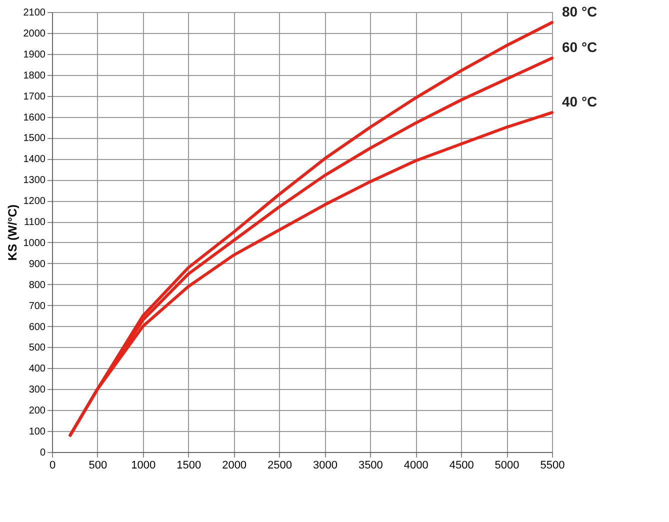 Image resolution: width=669 pixels, height=522 pixels. Describe the element at coordinates (37, 411) in the screenshot. I see `y-tick-label: 200` at that location.